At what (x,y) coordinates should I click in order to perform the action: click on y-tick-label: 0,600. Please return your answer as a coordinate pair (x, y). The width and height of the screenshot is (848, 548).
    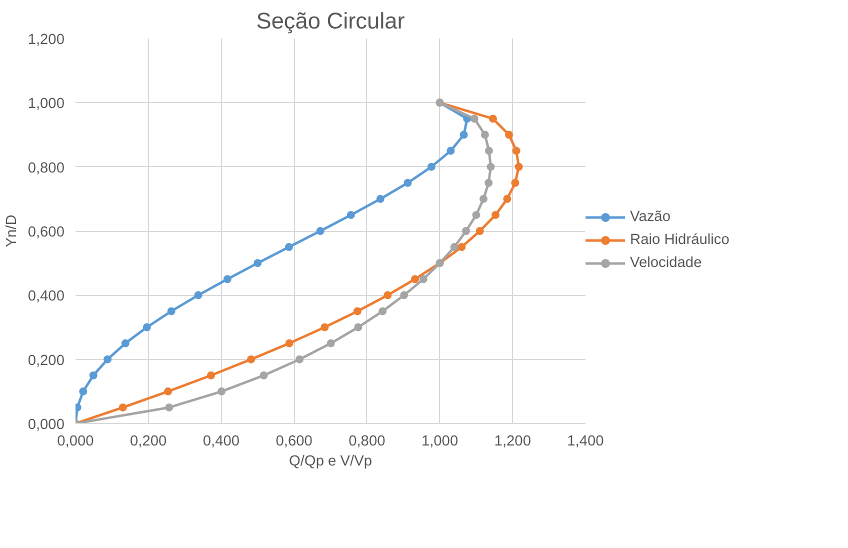
    Looking at the image, I should click on (46, 232).